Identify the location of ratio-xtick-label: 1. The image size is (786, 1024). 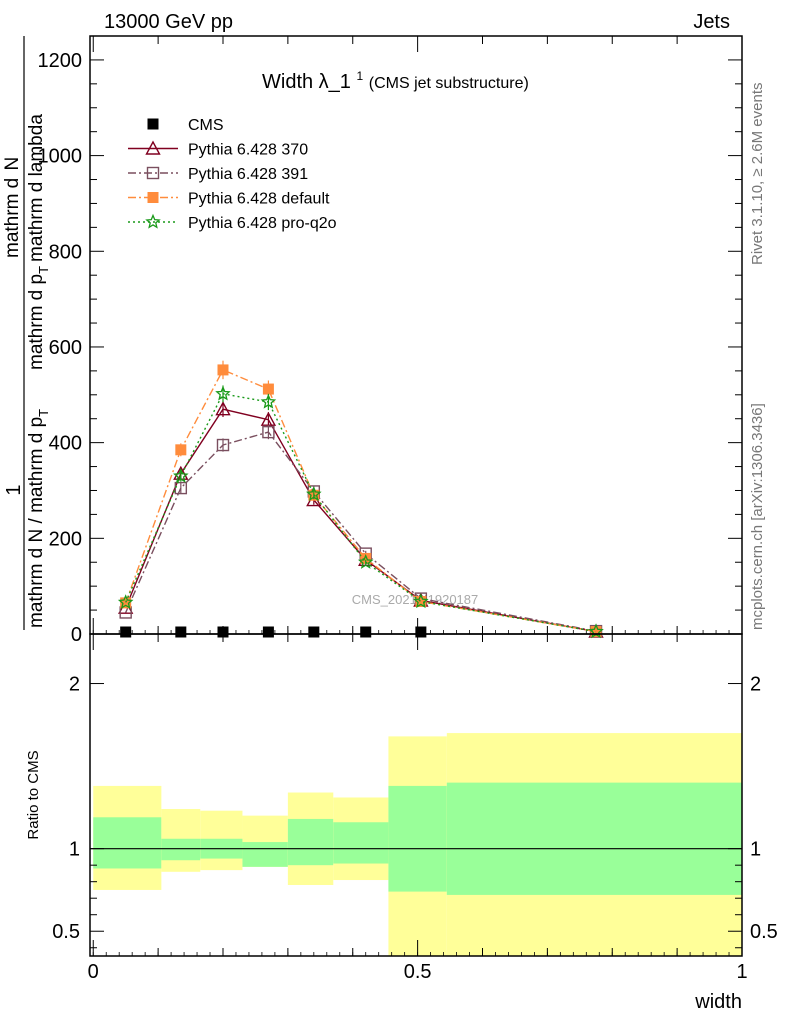
(741, 972).